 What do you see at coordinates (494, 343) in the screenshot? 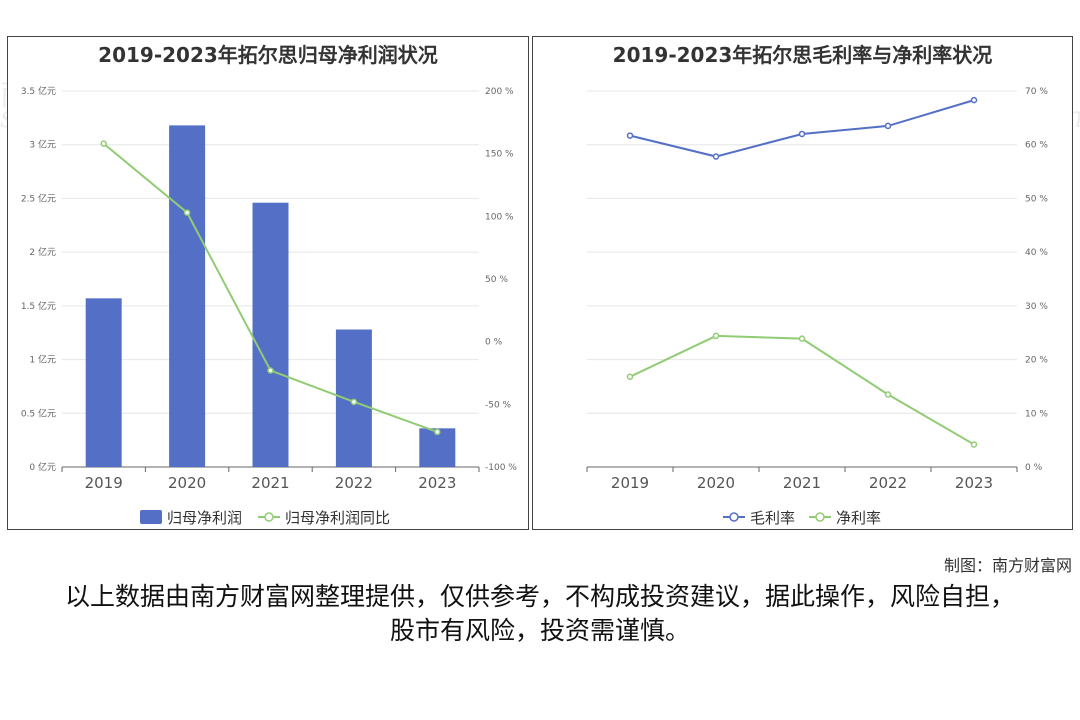
I see `y2-tick-label: 0 %` at bounding box center [494, 343].